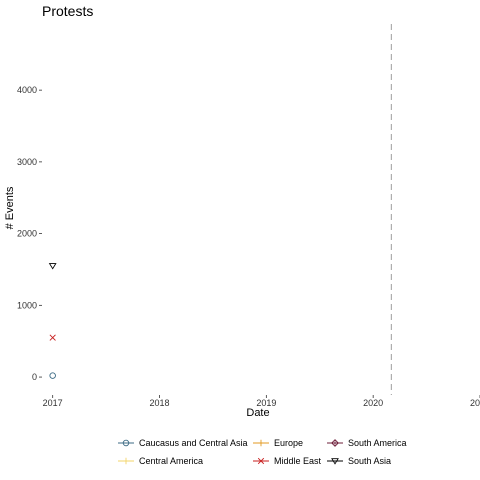 Image resolution: width=480 pixels, height=480 pixels. I want to click on chart-title: Protests, so click(67, 11).